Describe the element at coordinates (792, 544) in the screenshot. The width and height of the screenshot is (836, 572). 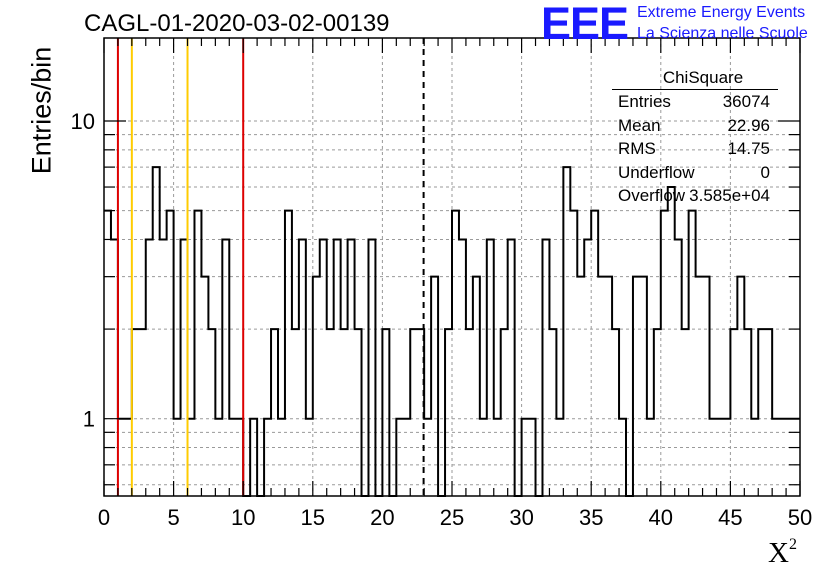
I see `x-axis-label-superscript: 2` at that location.